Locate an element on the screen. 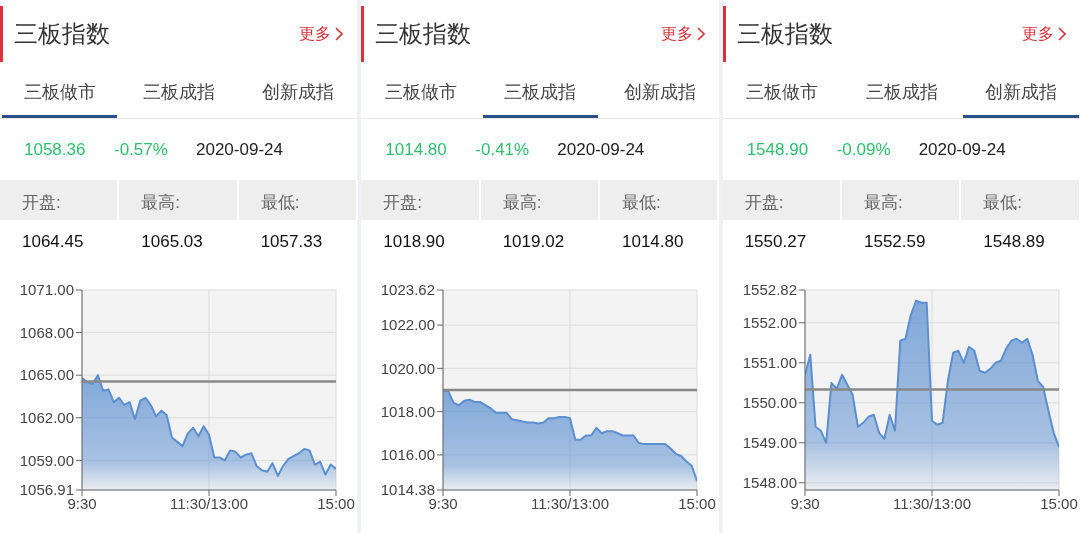 The width and height of the screenshot is (1080, 533). text: 1548.90 is located at coordinates (777, 150).